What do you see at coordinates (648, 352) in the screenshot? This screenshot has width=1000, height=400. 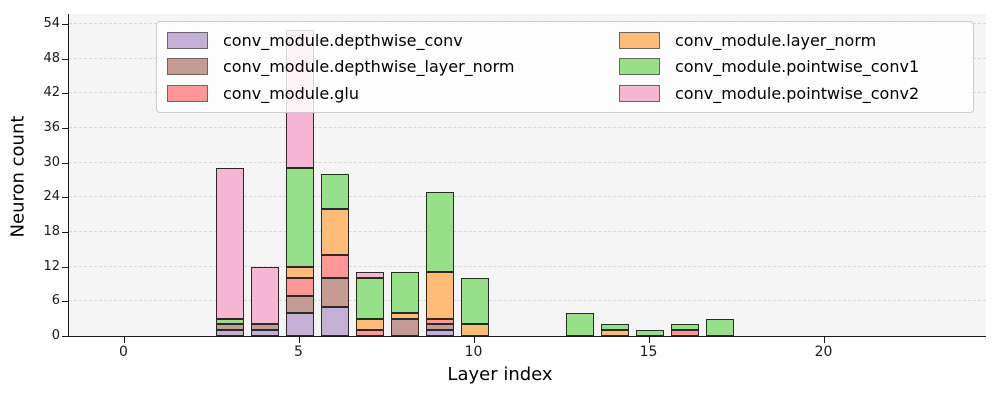 I see `x-tick-label-15: 15` at bounding box center [648, 352].